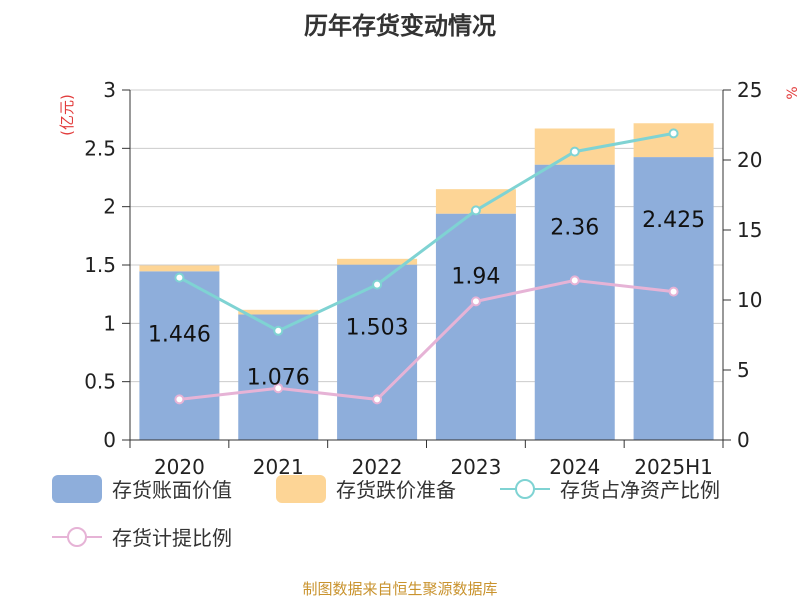 This screenshot has height=600, width=800. Describe the element at coordinates (67, 115) in the screenshot. I see `y-left-axis-label: (亿元)` at that location.